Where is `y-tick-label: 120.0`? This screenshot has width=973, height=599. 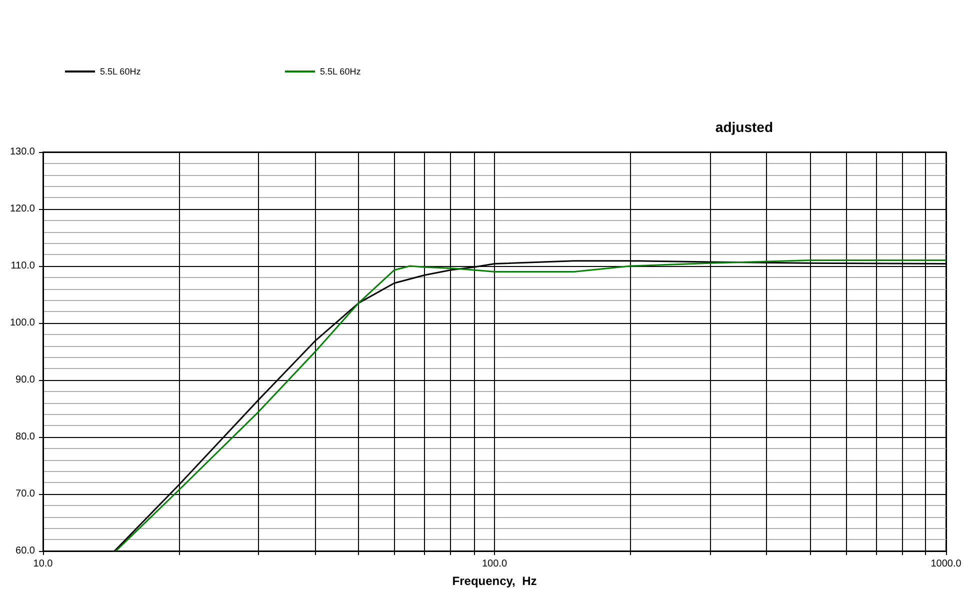 y-tick-label: 120.0 is located at coordinates (23, 209).